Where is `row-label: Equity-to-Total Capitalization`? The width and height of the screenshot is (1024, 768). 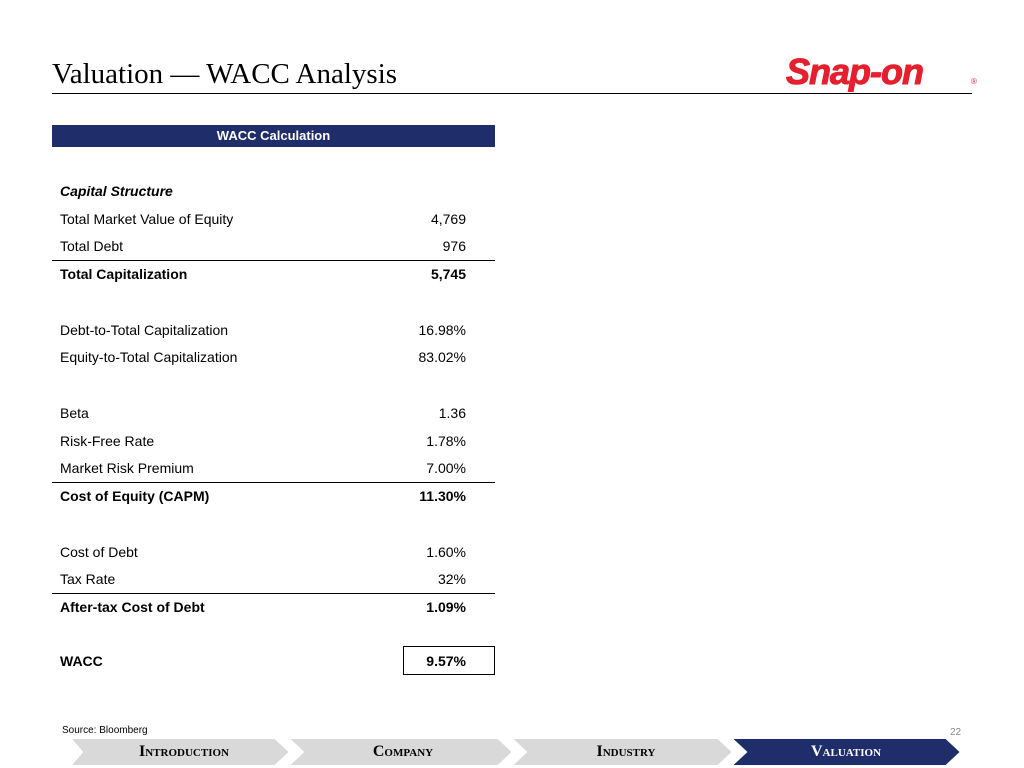 row-label: Equity-to-Total Capitalization is located at coordinates (149, 357).